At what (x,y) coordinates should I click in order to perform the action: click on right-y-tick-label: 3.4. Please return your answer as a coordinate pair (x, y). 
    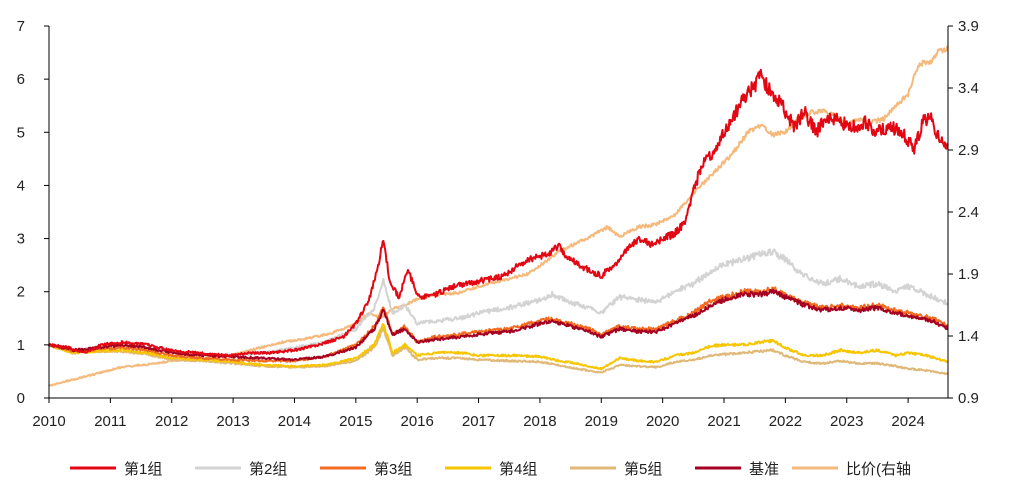
    Looking at the image, I should click on (968, 88).